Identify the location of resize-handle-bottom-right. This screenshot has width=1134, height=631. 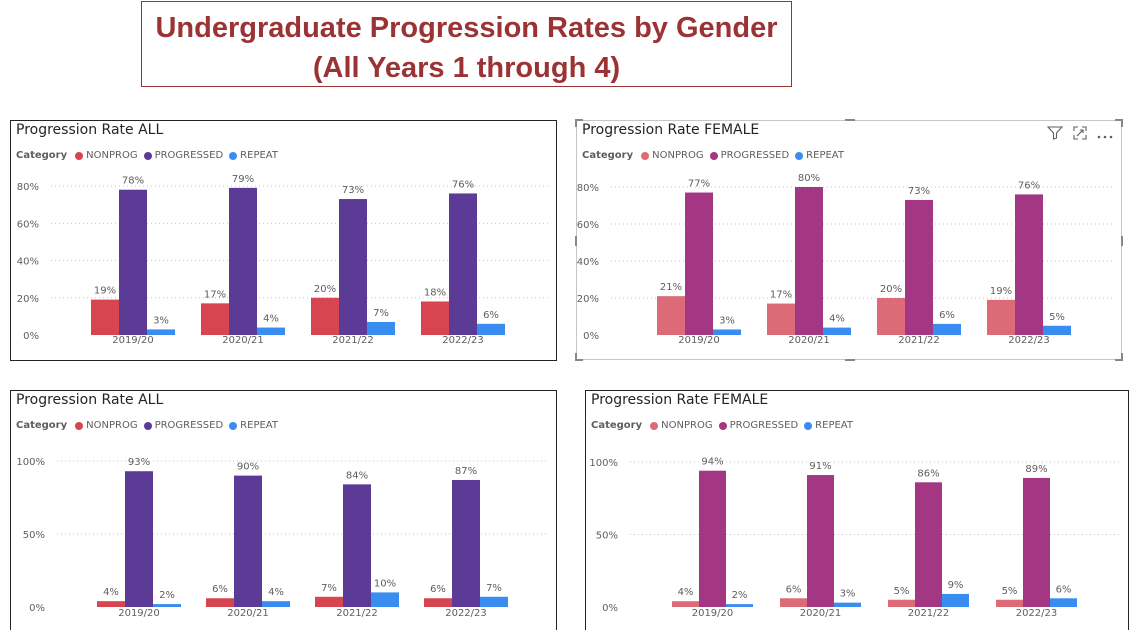
(1119, 360).